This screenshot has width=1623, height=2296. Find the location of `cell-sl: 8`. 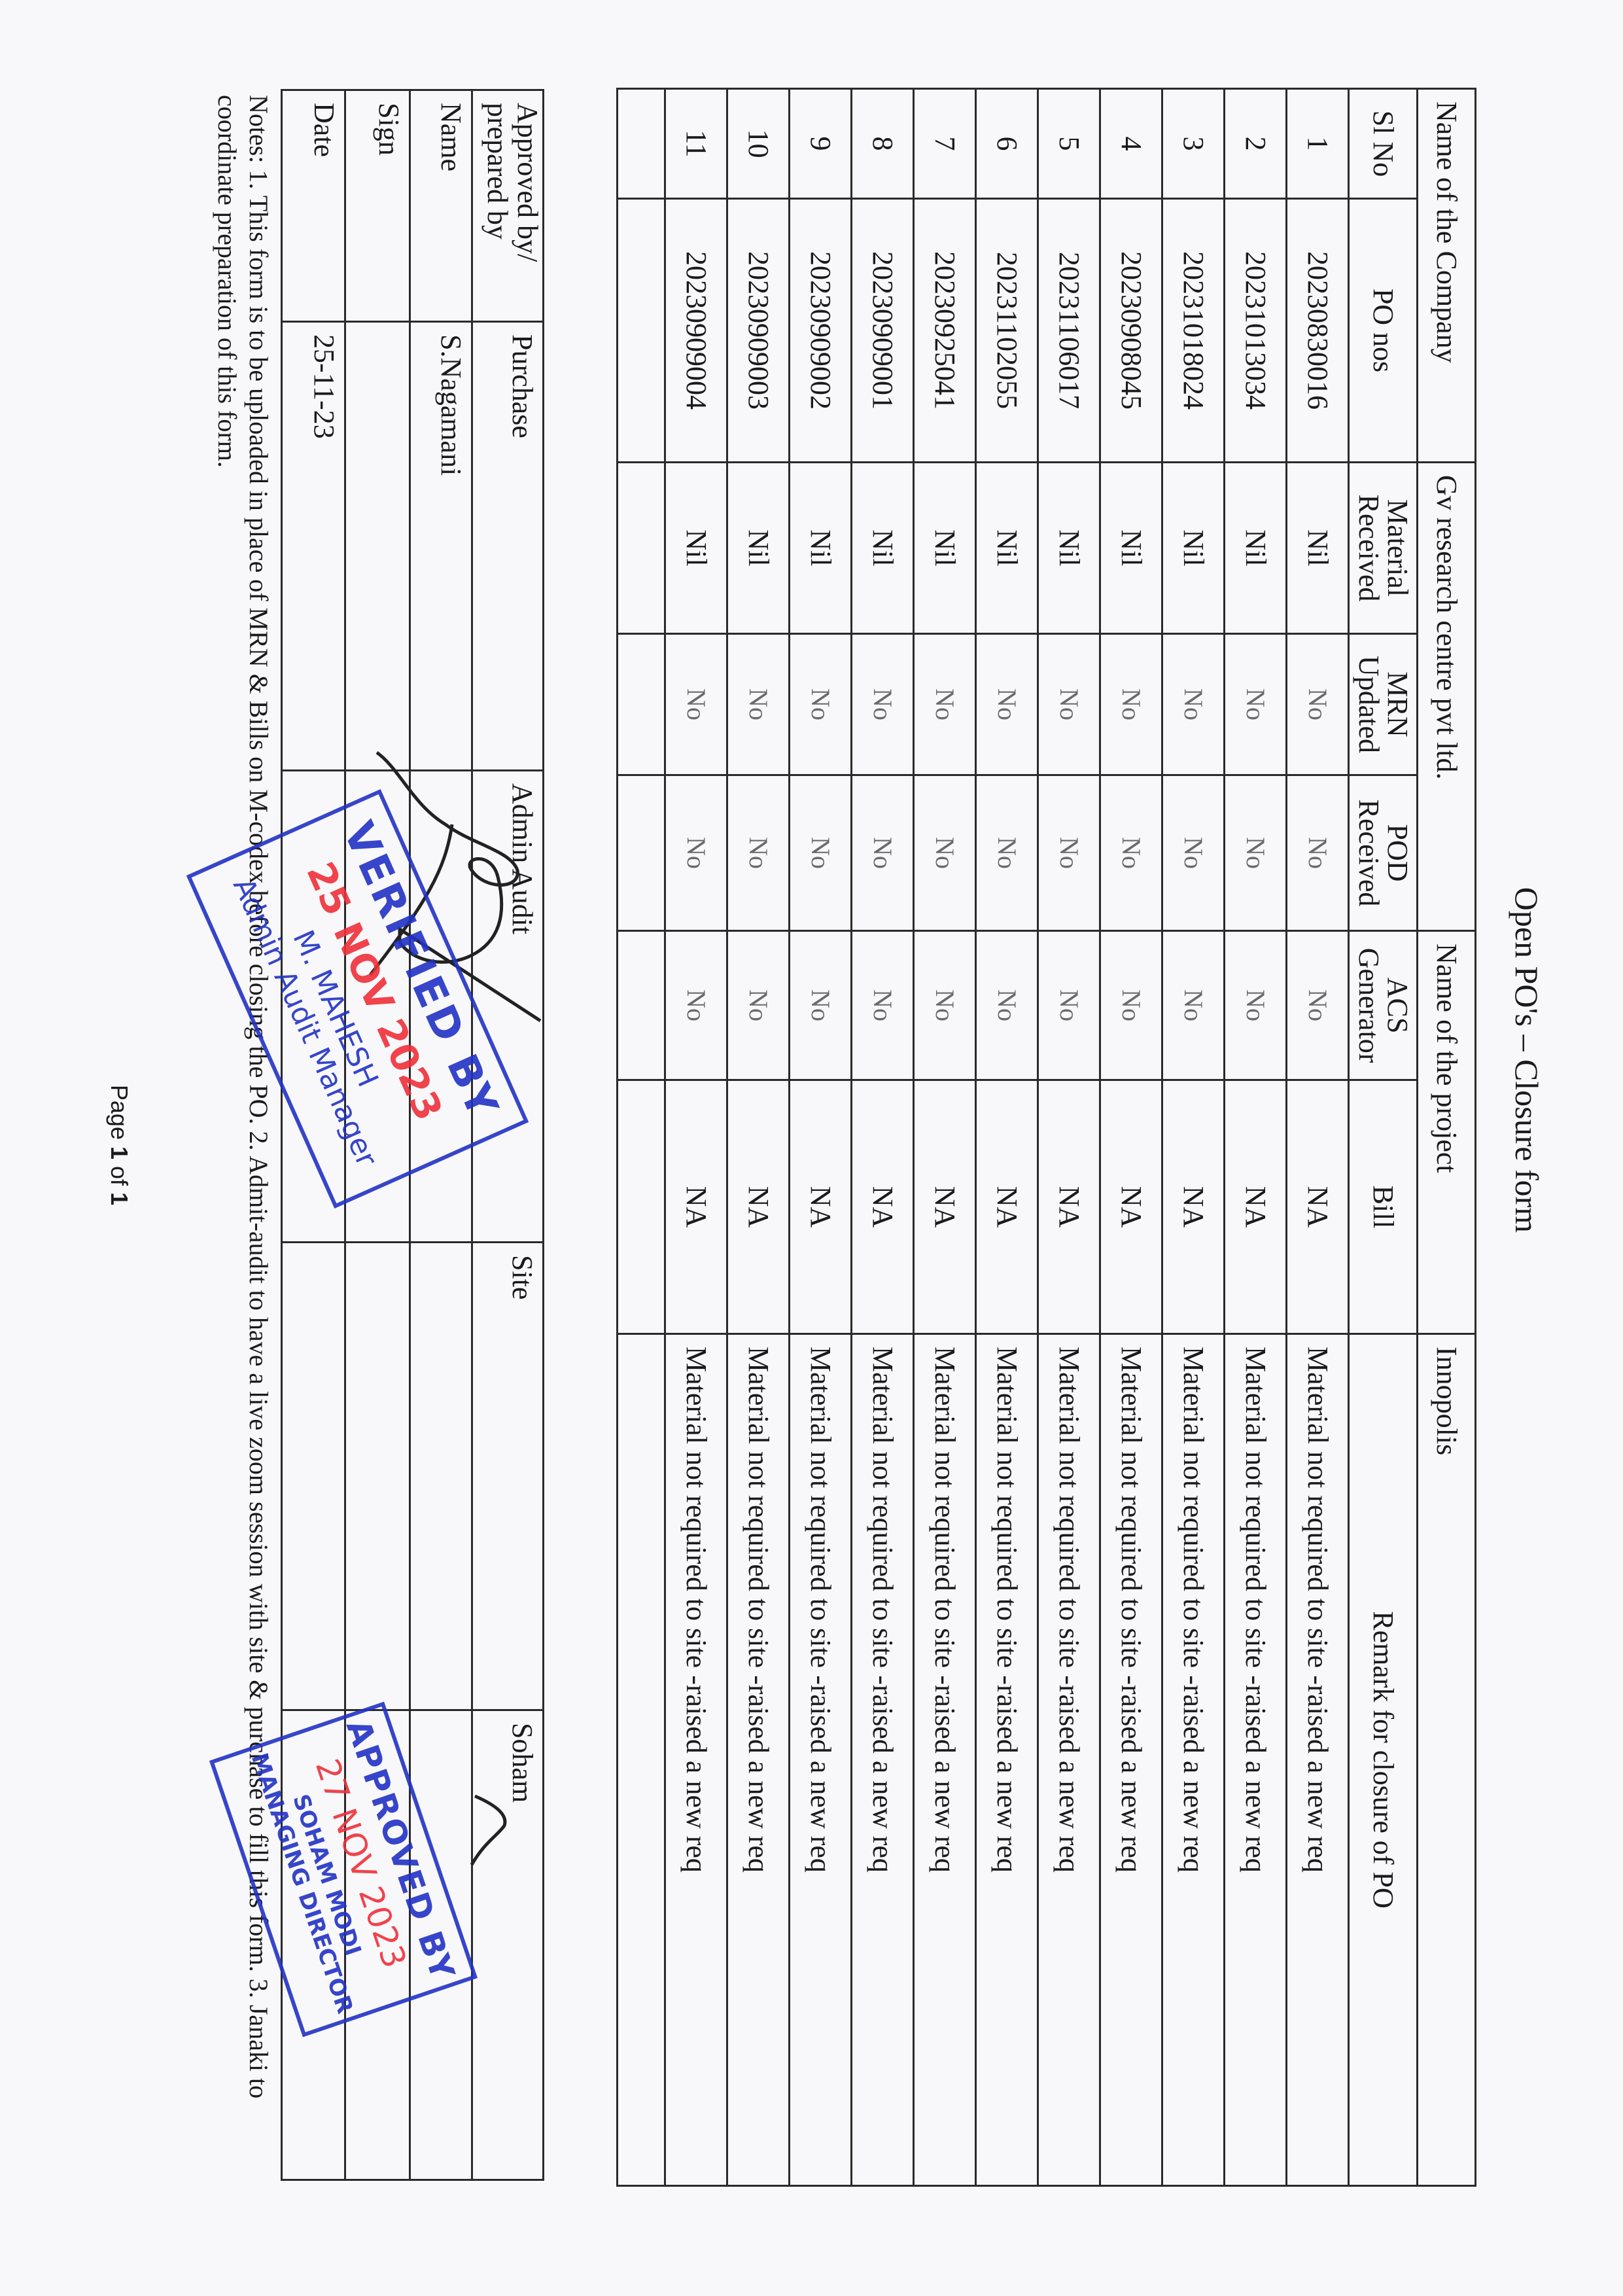

cell-sl: 8 is located at coordinates (883, 143).